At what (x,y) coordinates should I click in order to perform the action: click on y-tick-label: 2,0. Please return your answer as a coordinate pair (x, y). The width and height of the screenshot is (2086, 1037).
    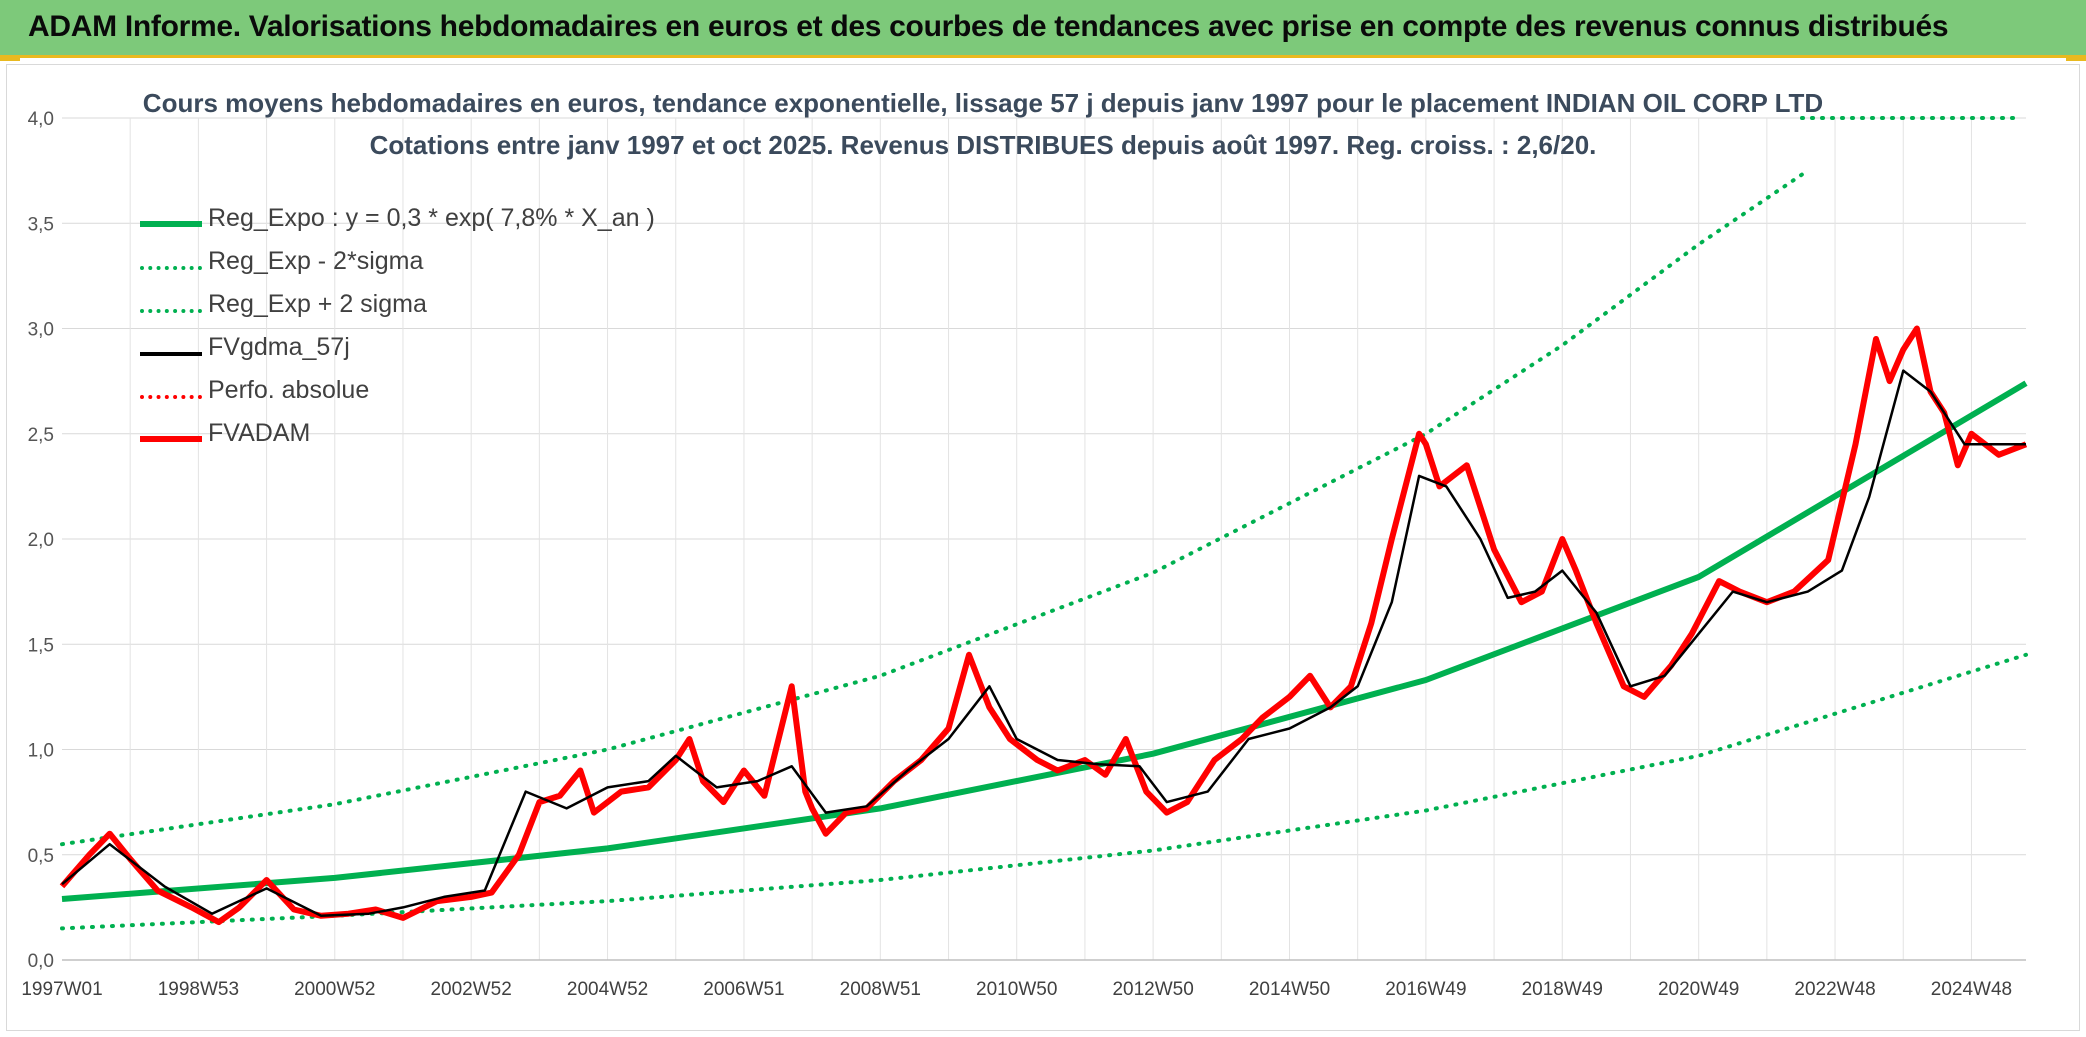
    Looking at the image, I should click on (41, 540).